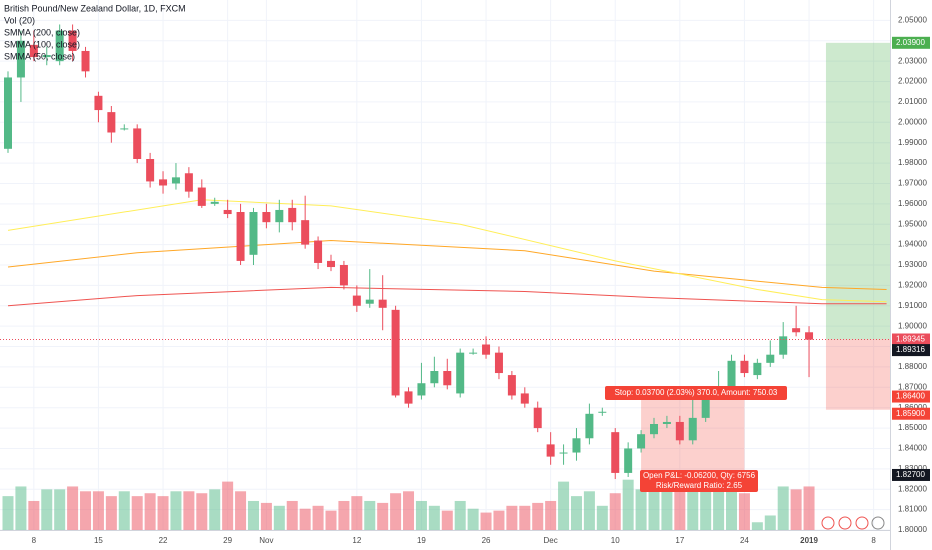 This screenshot has width=932, height=550. Describe the element at coordinates (356, 540) in the screenshot. I see `x-tick-label: 12` at that location.